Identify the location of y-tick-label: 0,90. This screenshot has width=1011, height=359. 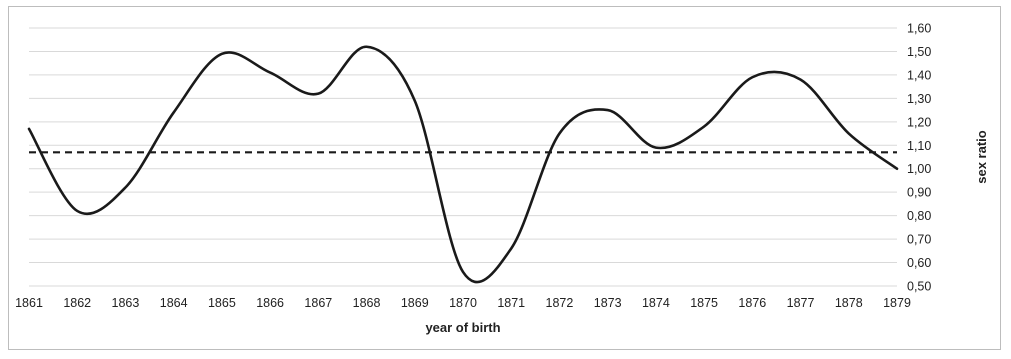
(919, 193).